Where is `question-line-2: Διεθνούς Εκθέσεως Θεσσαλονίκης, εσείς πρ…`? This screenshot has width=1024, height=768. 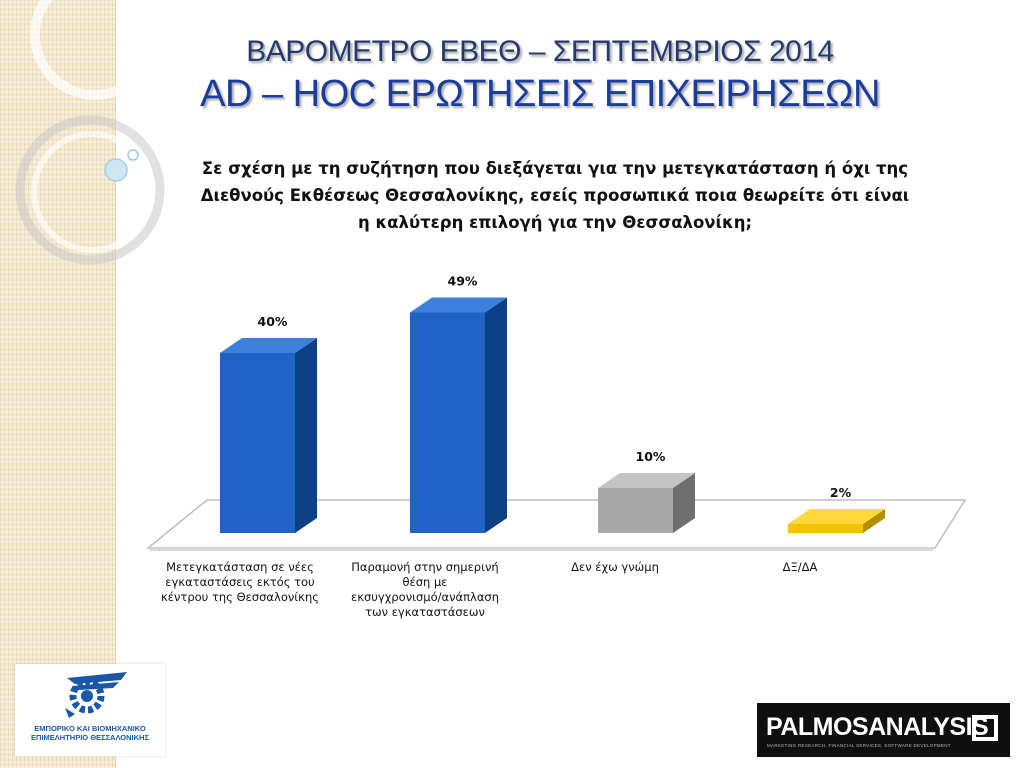 question-line-2: Διεθνούς Εκθέσεως Θεσσαλονίκης, εσείς πρ… is located at coordinates (555, 195).